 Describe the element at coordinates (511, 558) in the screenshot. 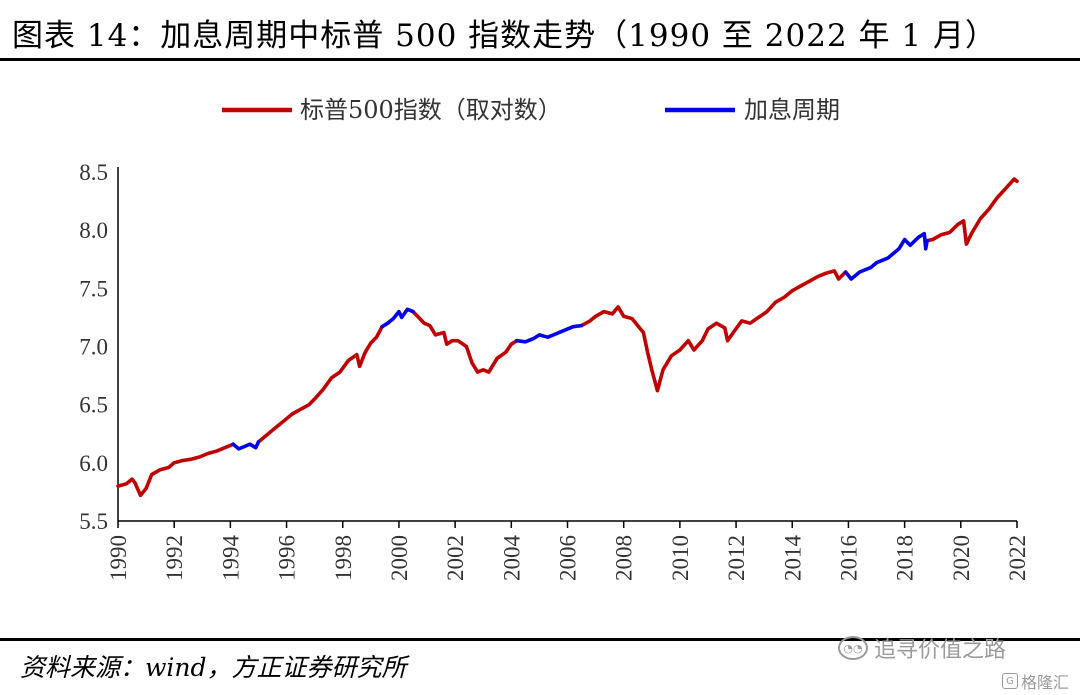

I see `x-tick-label: 2004` at that location.